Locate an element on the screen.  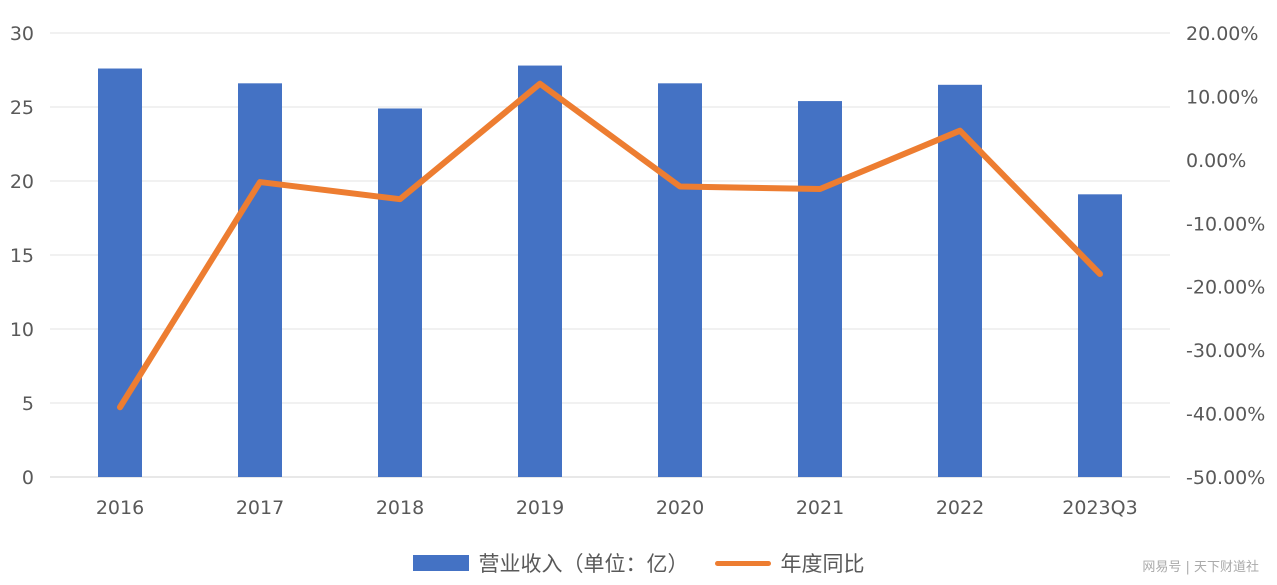
right-tick-label: -40.00% is located at coordinates (1225, 415).